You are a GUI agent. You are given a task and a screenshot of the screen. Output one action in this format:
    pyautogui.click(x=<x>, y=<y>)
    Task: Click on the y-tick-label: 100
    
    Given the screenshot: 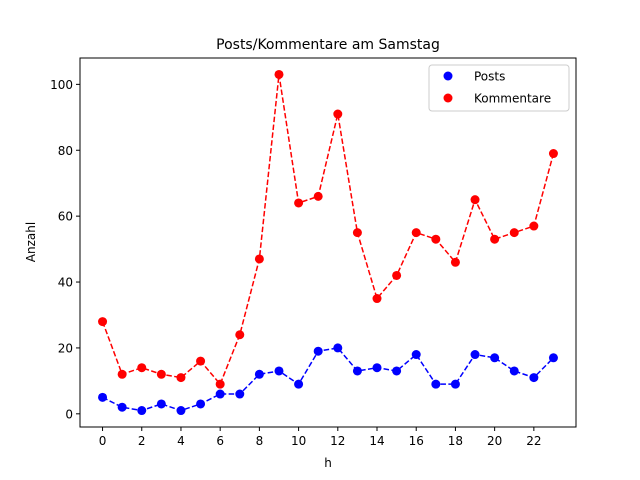 What is the action you would take?
    pyautogui.click(x=61, y=85)
    